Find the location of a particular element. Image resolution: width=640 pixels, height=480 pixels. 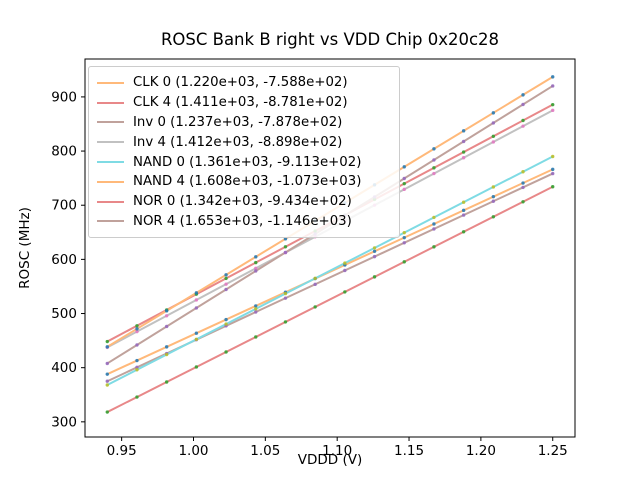

legend-label: NOR 0 (1.342e+03, -9.434e+02) is located at coordinates (242, 202).